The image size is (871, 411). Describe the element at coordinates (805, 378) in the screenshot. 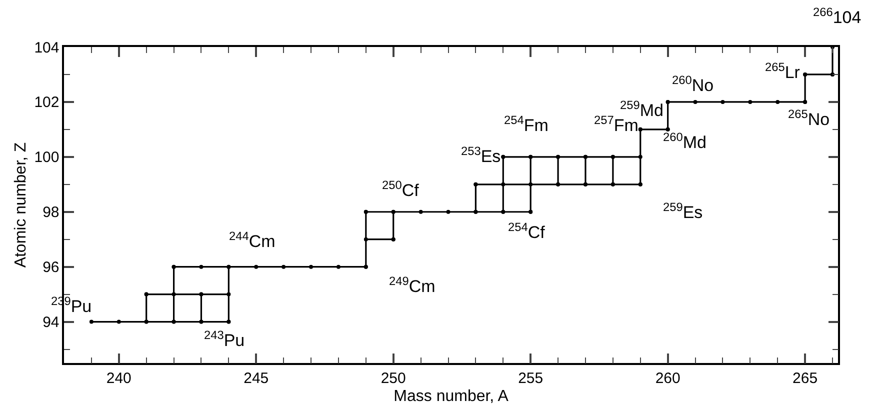

I see `x-tick-label: 265` at that location.